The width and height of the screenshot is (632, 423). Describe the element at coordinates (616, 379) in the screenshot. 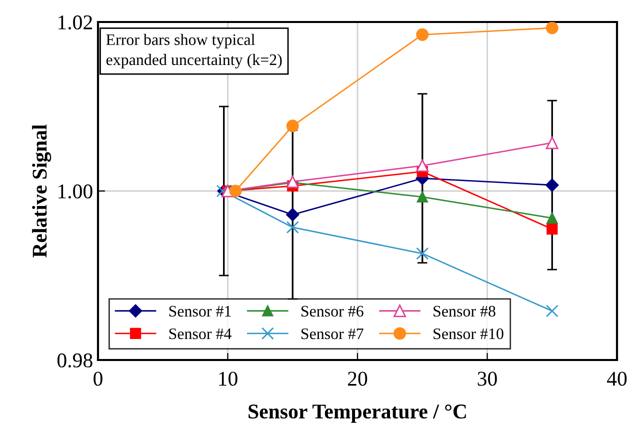

I see `x-tick-label: 40` at that location.